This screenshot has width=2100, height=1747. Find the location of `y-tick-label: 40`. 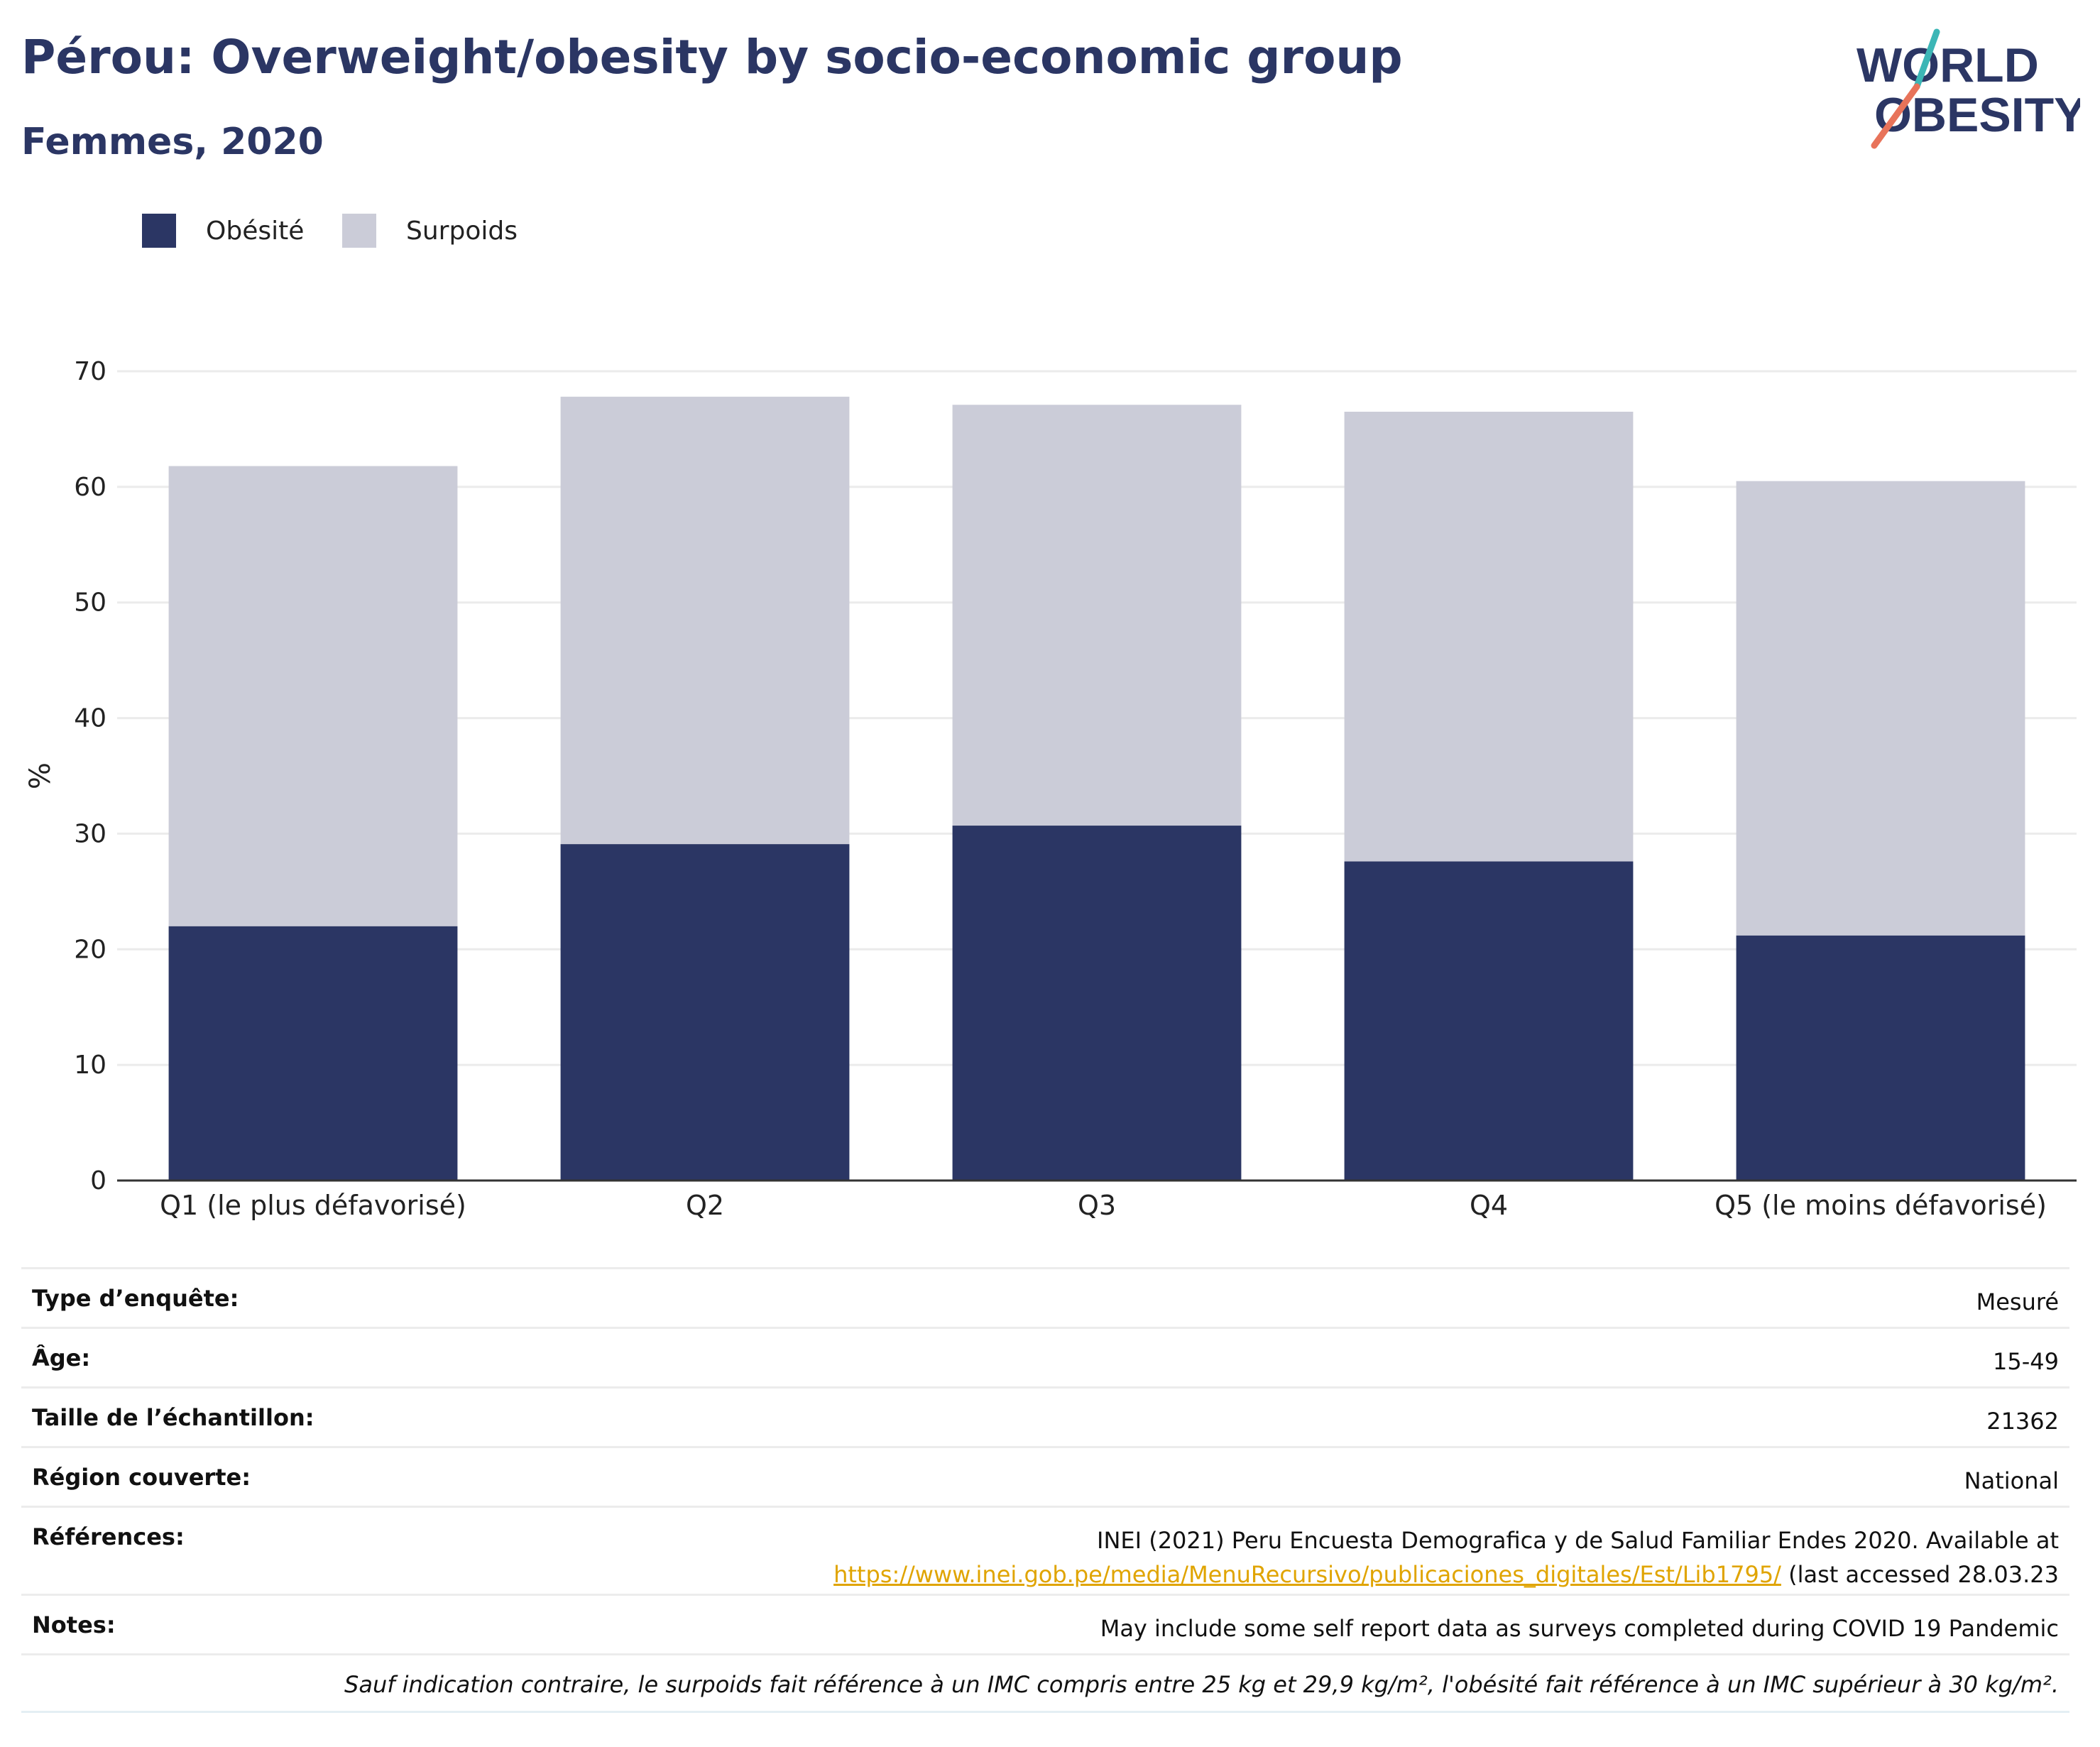

y-tick-label: 40 is located at coordinates (90, 718).